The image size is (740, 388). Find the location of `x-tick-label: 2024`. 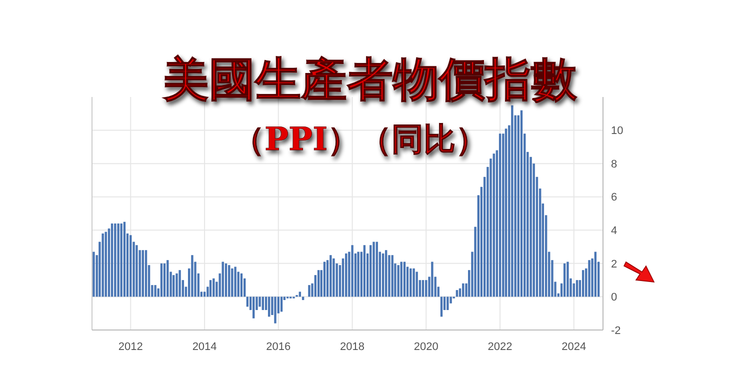

x-tick-label: 2024 is located at coordinates (574, 347).